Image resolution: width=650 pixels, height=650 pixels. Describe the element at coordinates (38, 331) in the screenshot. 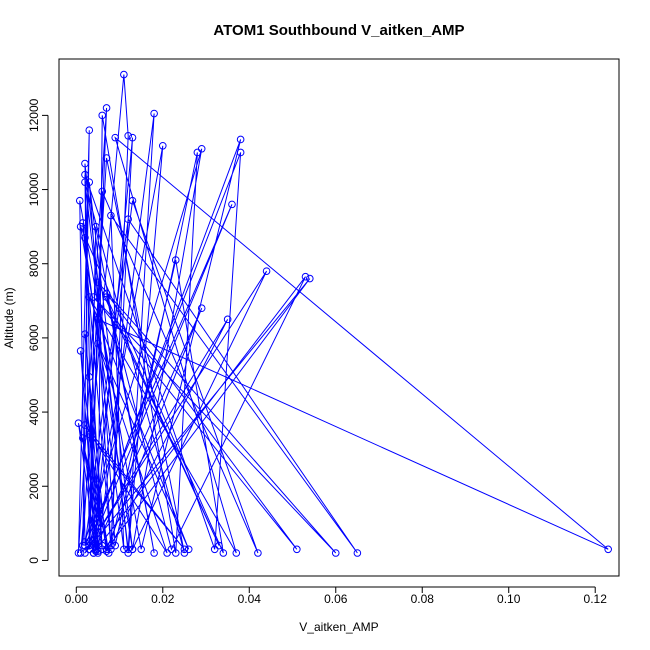

I see `y-axis: 0 2000 4000 6000 8000 10000 12000` at that location.